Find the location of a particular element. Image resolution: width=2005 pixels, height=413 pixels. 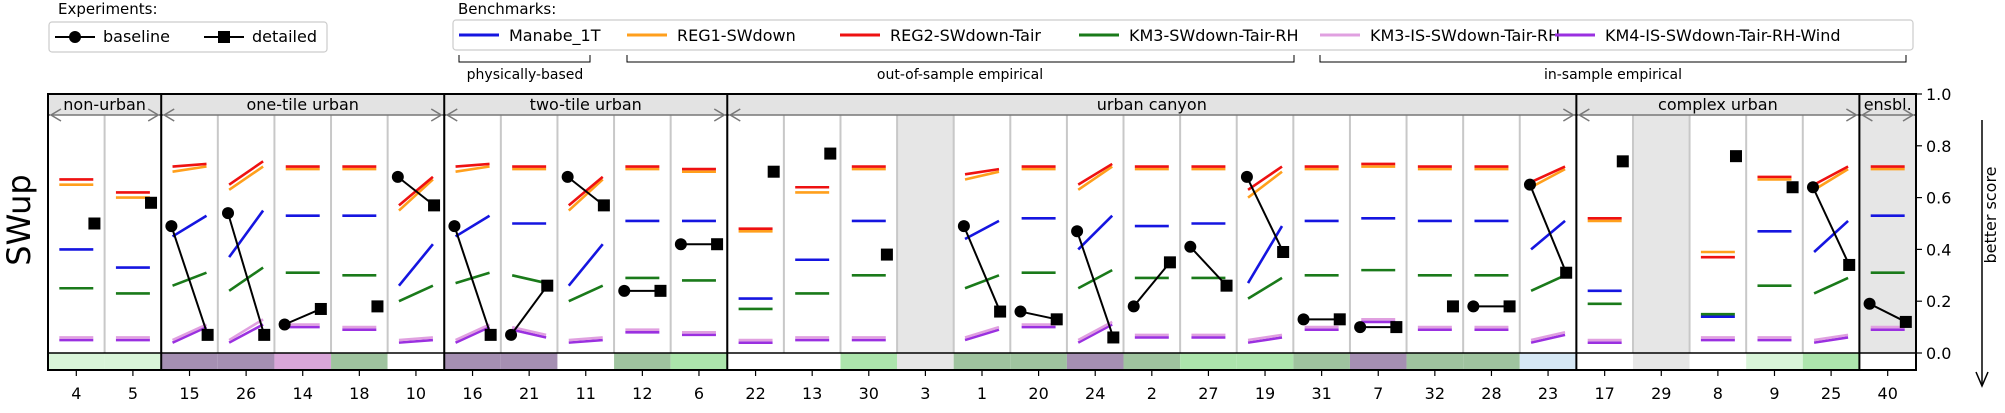

x-tick-label: 27 is located at coordinates (1208, 393).